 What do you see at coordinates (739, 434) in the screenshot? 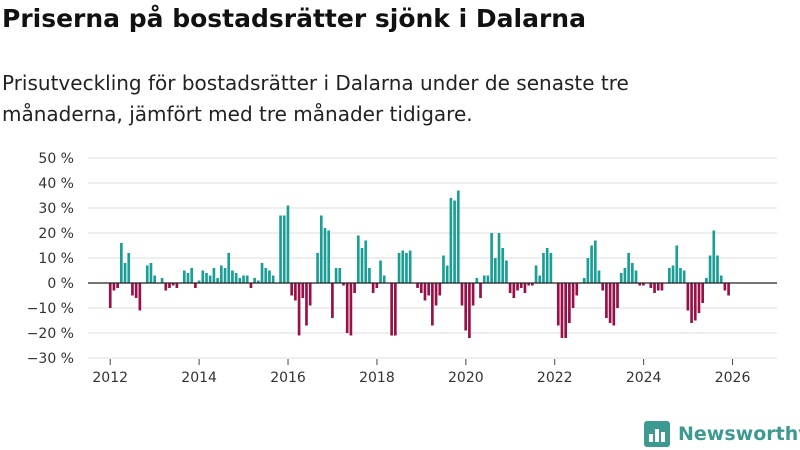
I see `brand-name: Newsworthy` at bounding box center [739, 434].